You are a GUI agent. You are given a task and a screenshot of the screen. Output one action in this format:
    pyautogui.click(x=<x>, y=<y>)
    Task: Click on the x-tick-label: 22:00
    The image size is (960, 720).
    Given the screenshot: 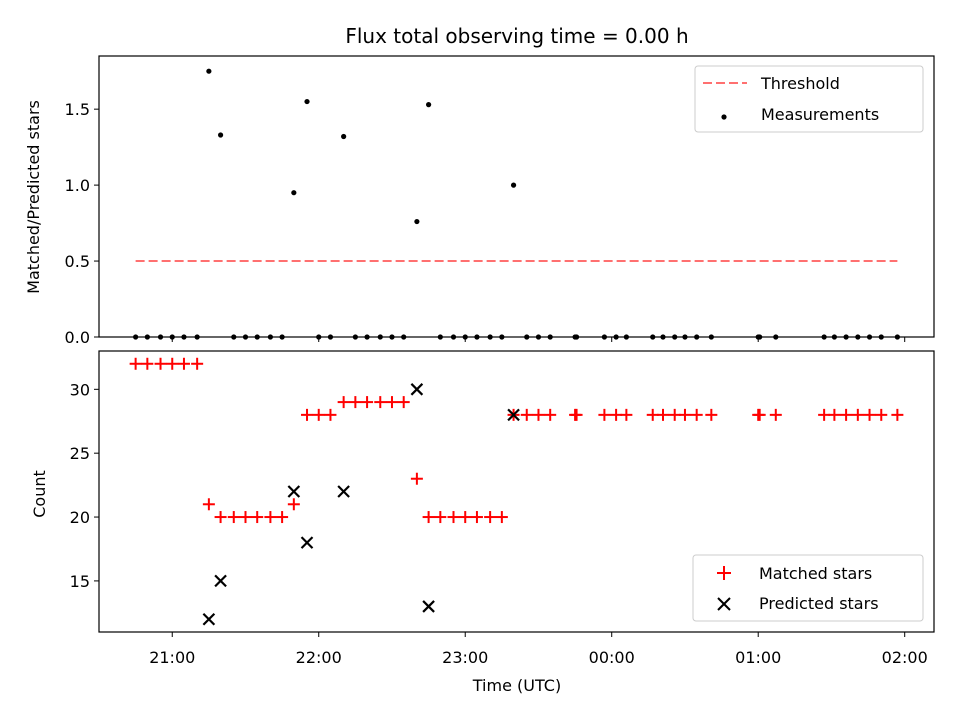 What is the action you would take?
    pyautogui.click(x=319, y=657)
    